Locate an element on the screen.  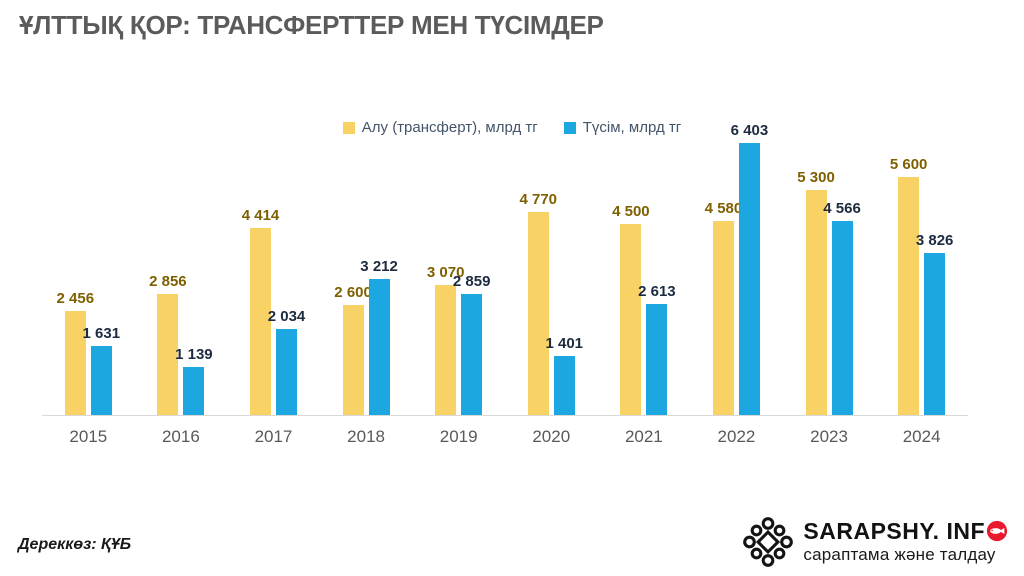
bar-value-label: 1 631 is located at coordinates (101, 333).